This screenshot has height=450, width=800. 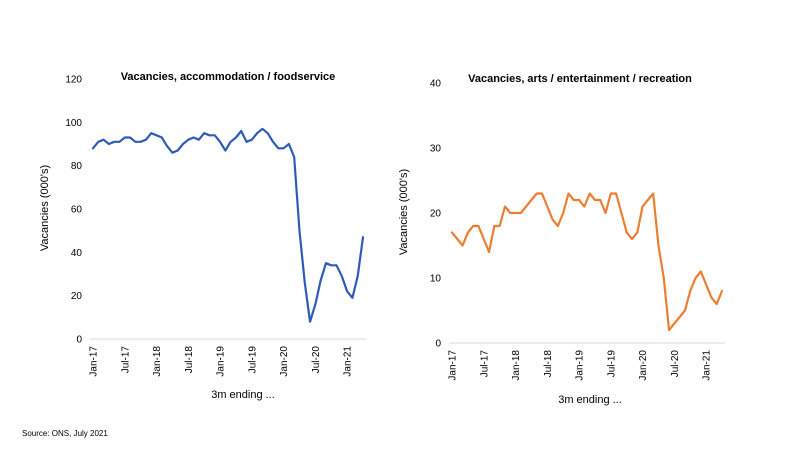 I want to click on source-note: Source: ONS, July 2021, so click(x=65, y=433).